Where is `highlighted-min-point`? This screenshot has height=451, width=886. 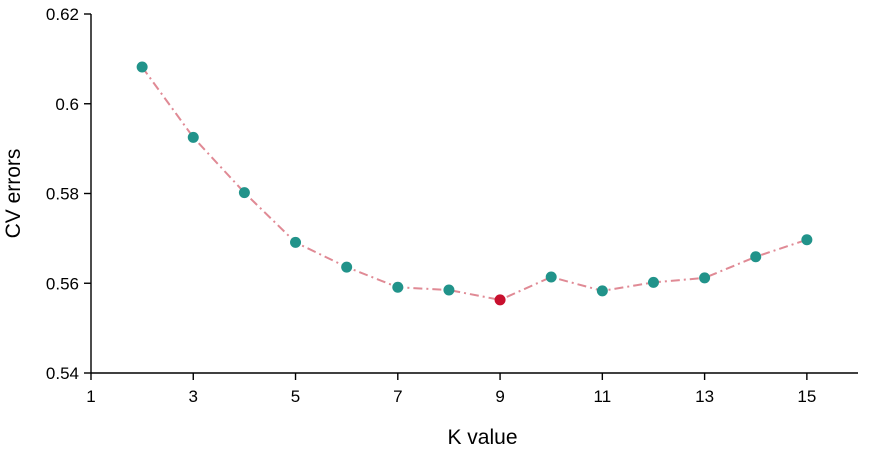 highlighted-min-point is located at coordinates (500, 300).